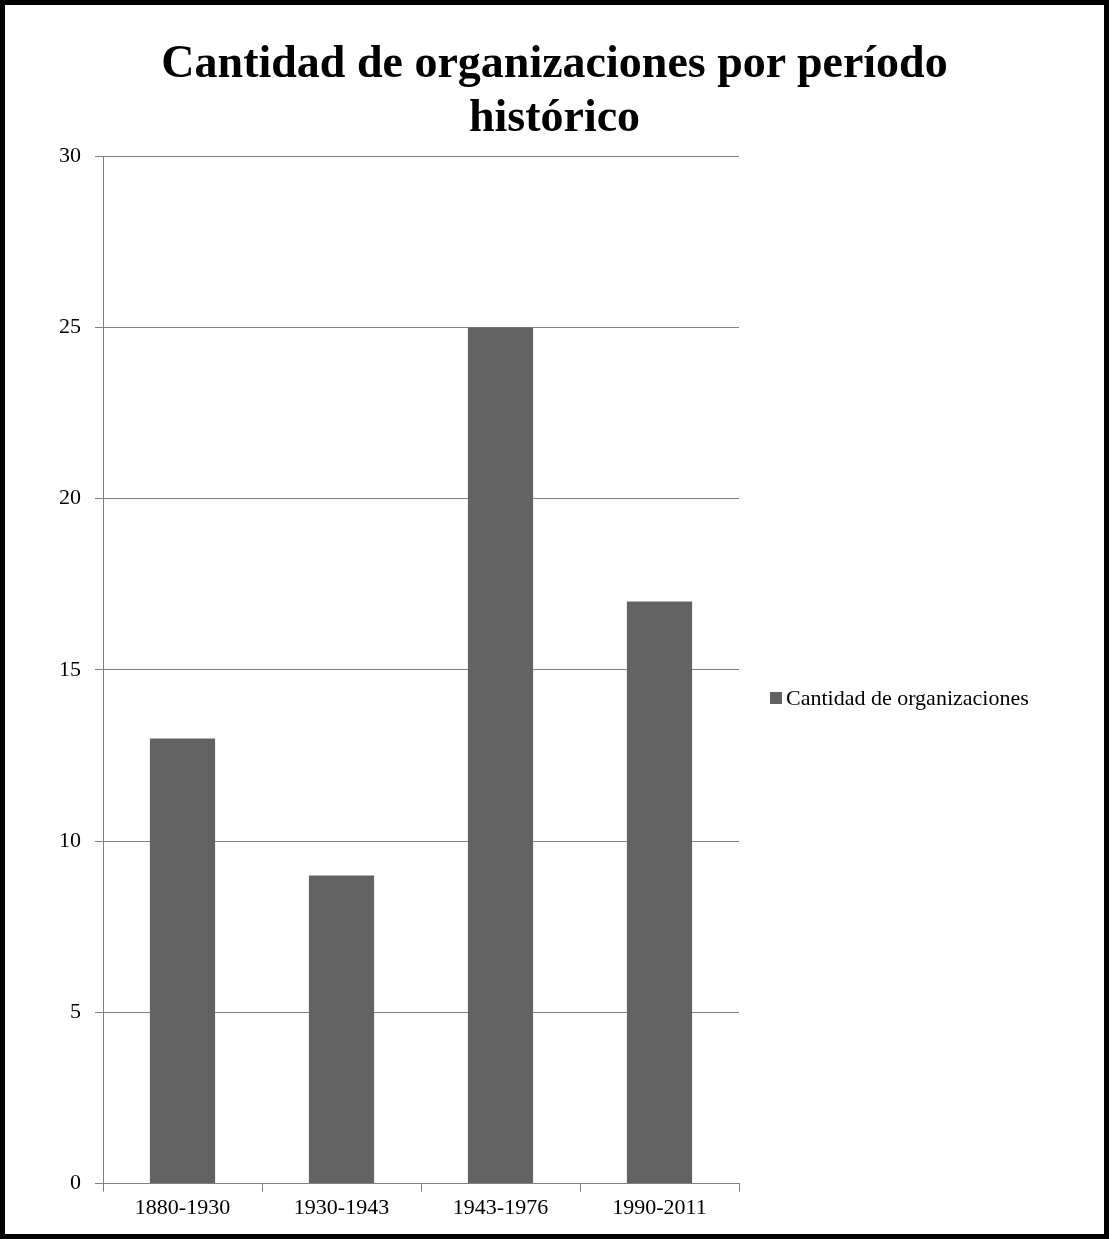 The image size is (1109, 1239). Describe the element at coordinates (182, 1206) in the screenshot. I see `x-tick-label: 1880-1930` at that location.